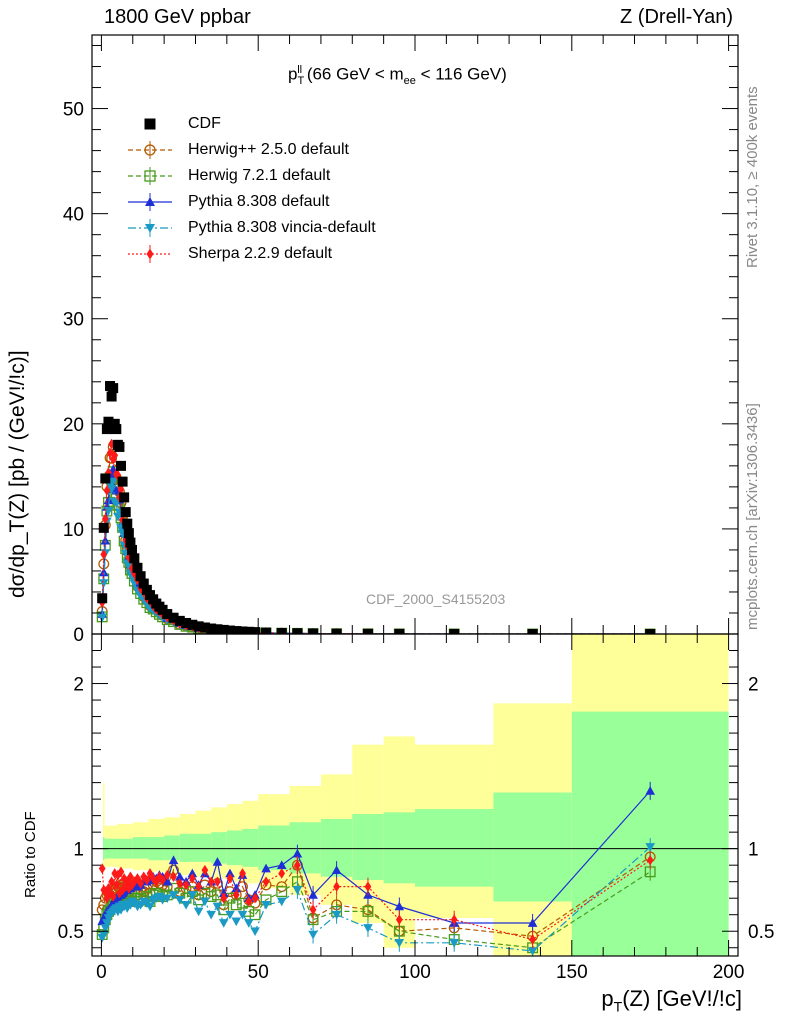 The height and width of the screenshot is (1024, 786). What do you see at coordinates (17, 474) in the screenshot?
I see `y-axis-label-main: dσ/dp_T(Z) [pb / (GeV!/!c)]` at bounding box center [17, 474].